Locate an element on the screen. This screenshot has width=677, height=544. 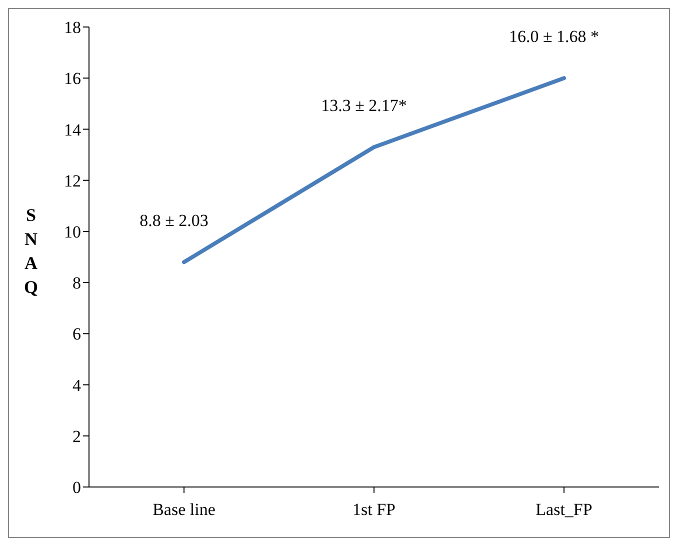
y-tick-label: 2 is located at coordinates (76, 436).